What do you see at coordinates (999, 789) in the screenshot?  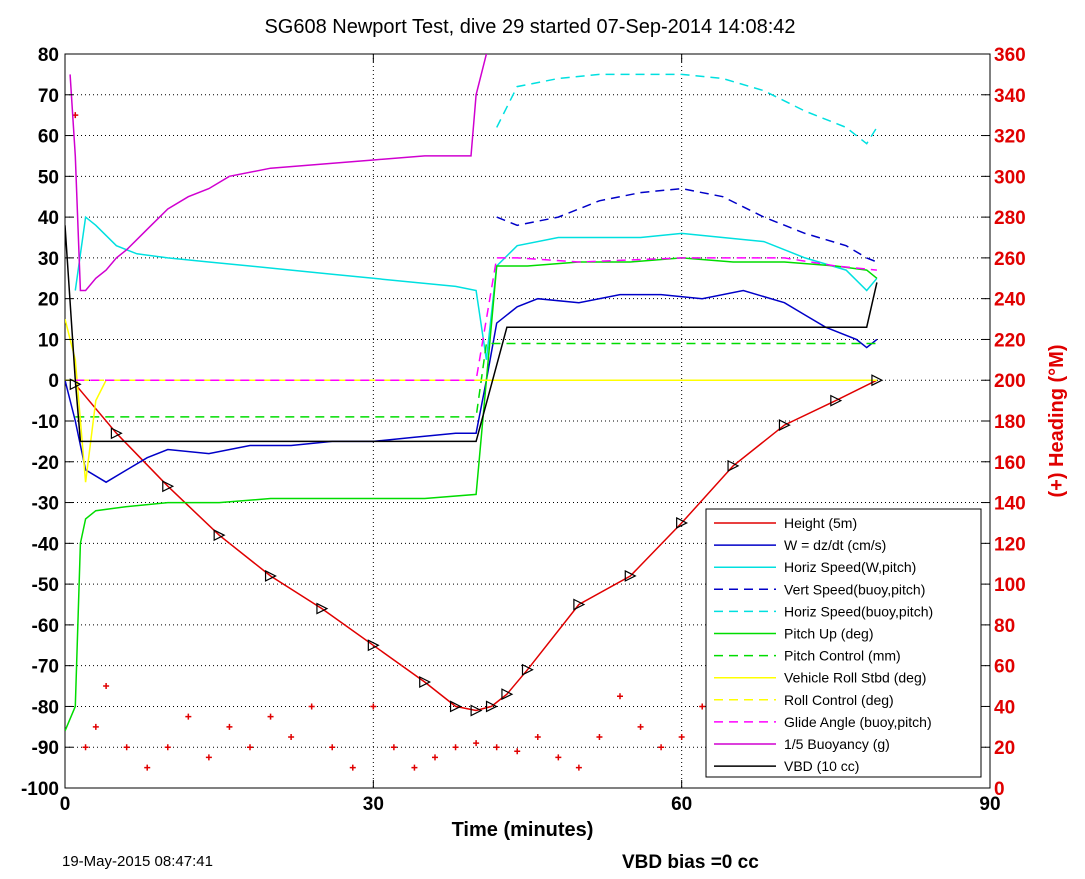 I see `y2-tick-label: 0` at bounding box center [999, 789].